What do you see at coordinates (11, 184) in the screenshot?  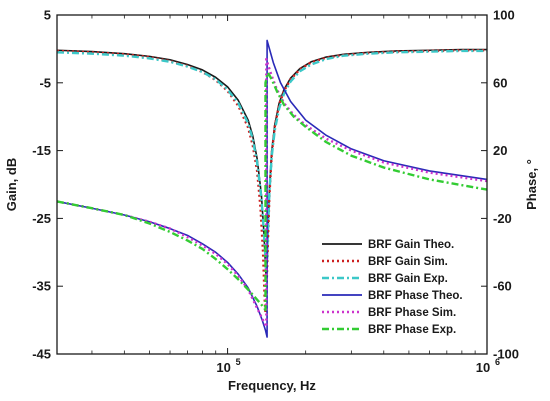 I see `y-axis-label-left: Gain, dB` at bounding box center [11, 184].